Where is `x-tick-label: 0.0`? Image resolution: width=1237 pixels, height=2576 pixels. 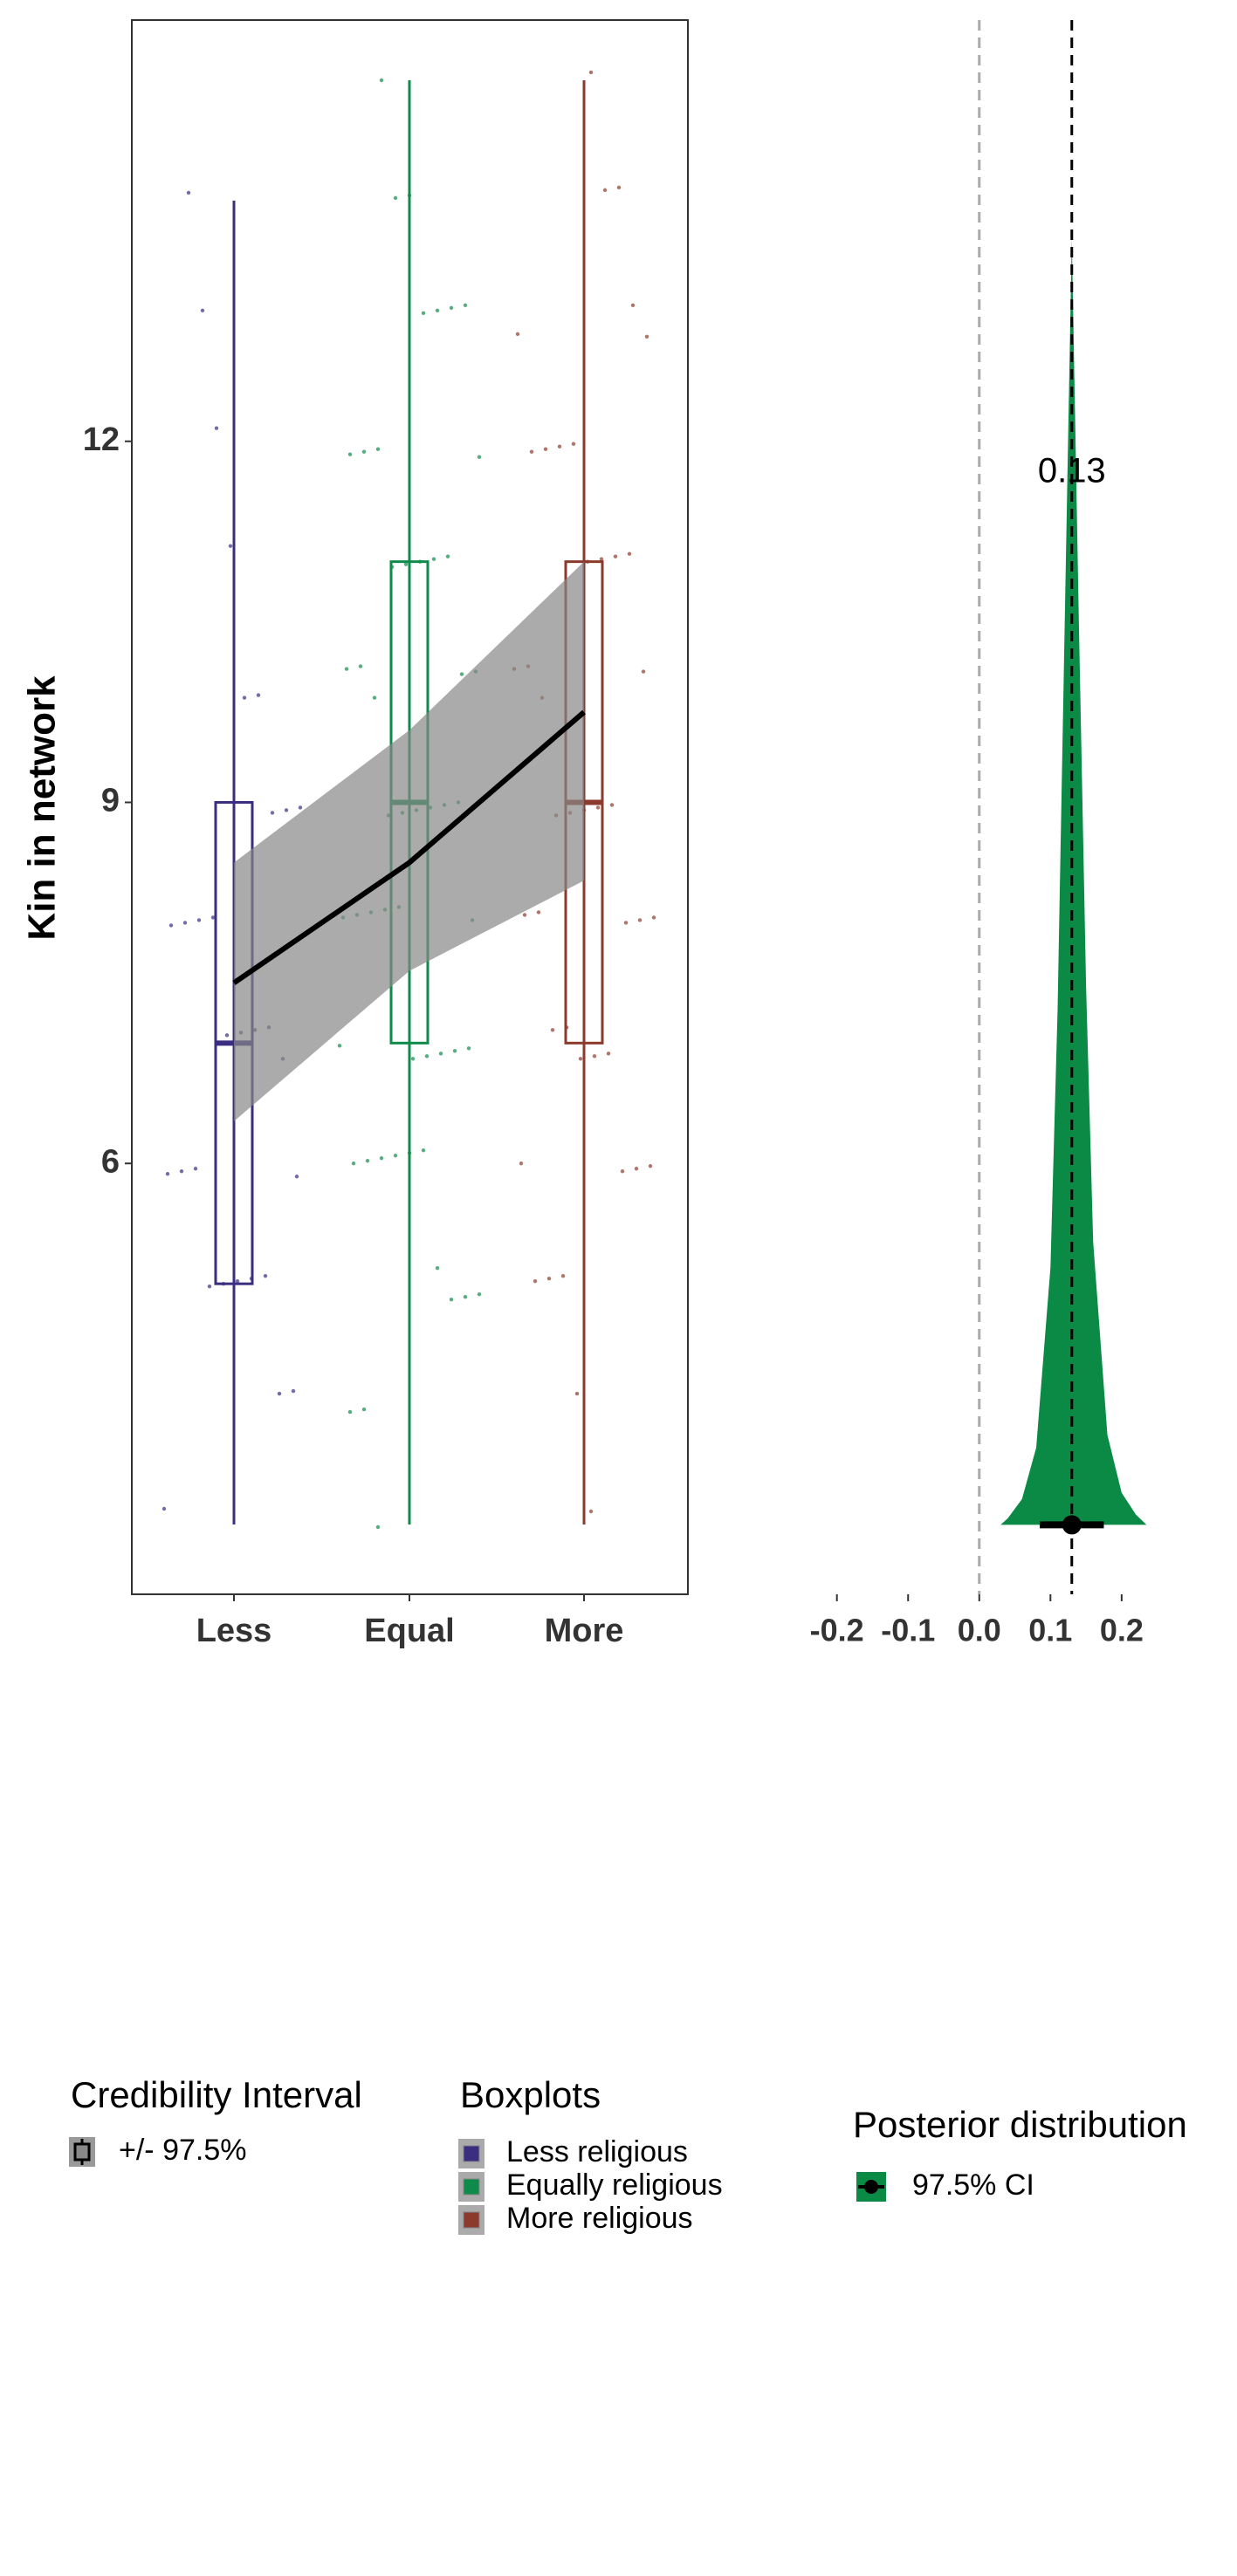
x-tick-label: 0.0 is located at coordinates (979, 1631).